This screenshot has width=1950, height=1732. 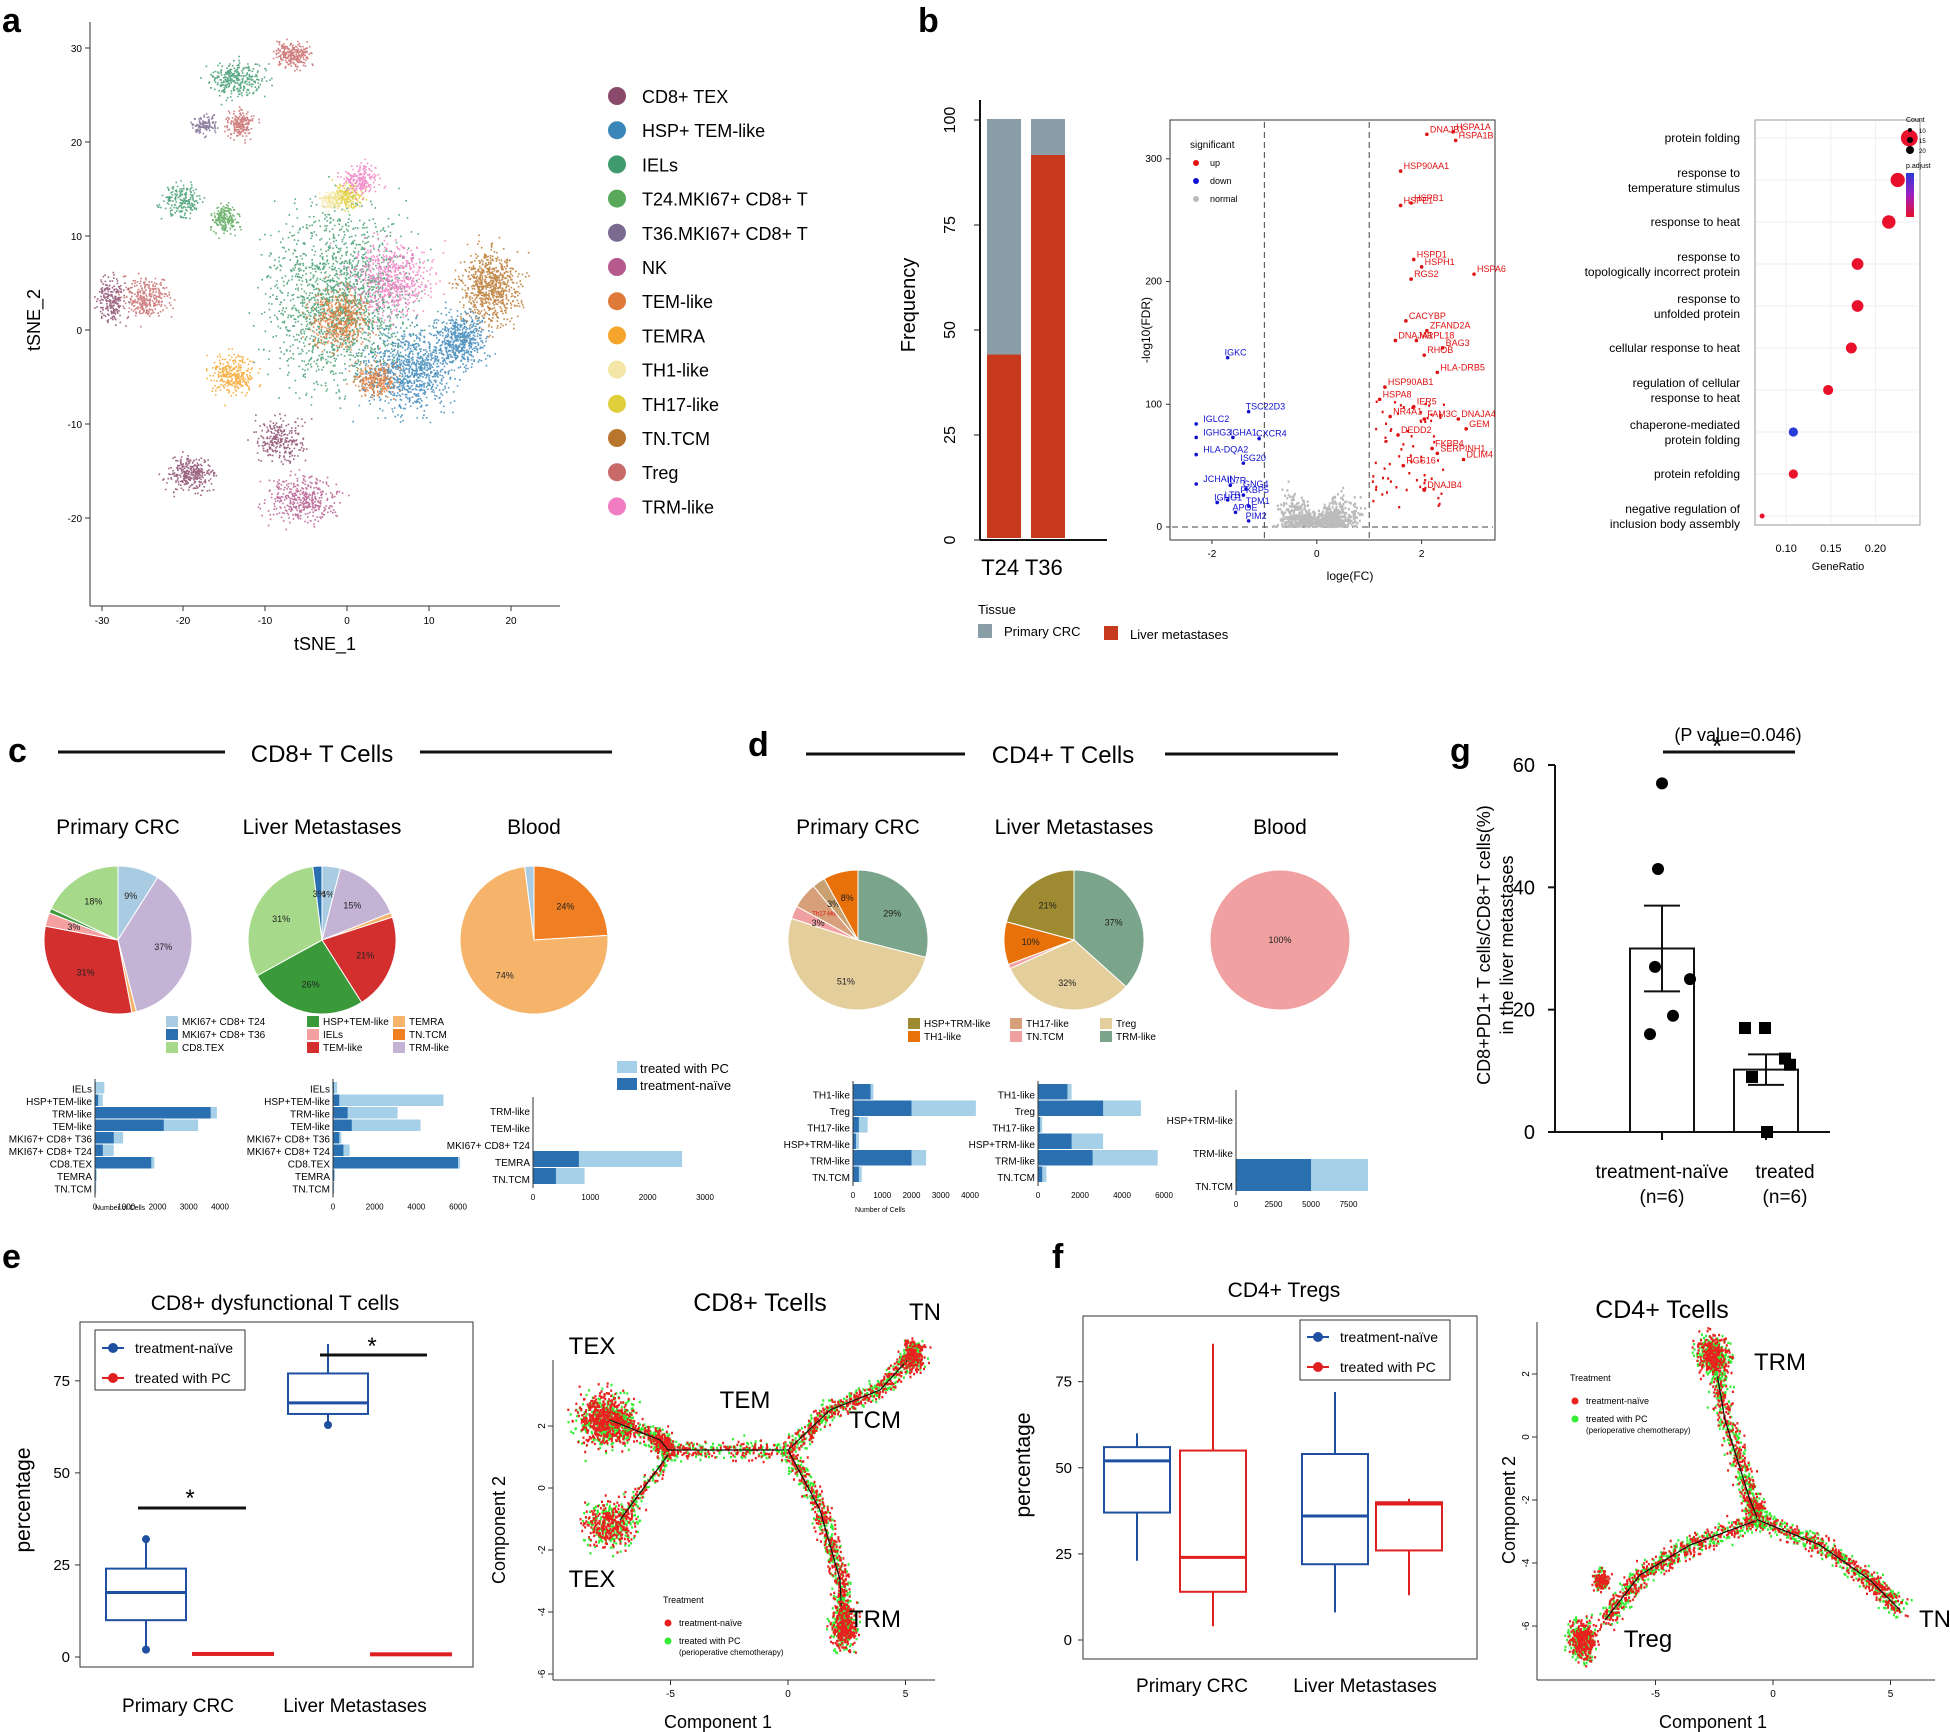 What do you see at coordinates (183, 1378) in the screenshot?
I see `e-legend-label-1: treated with PC` at bounding box center [183, 1378].